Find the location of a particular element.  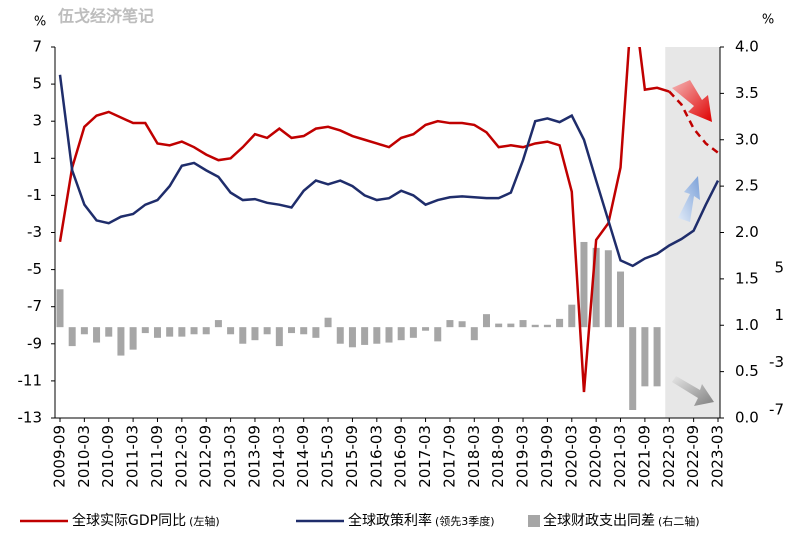

y3-tick-label: 1 is located at coordinates (779, 315).